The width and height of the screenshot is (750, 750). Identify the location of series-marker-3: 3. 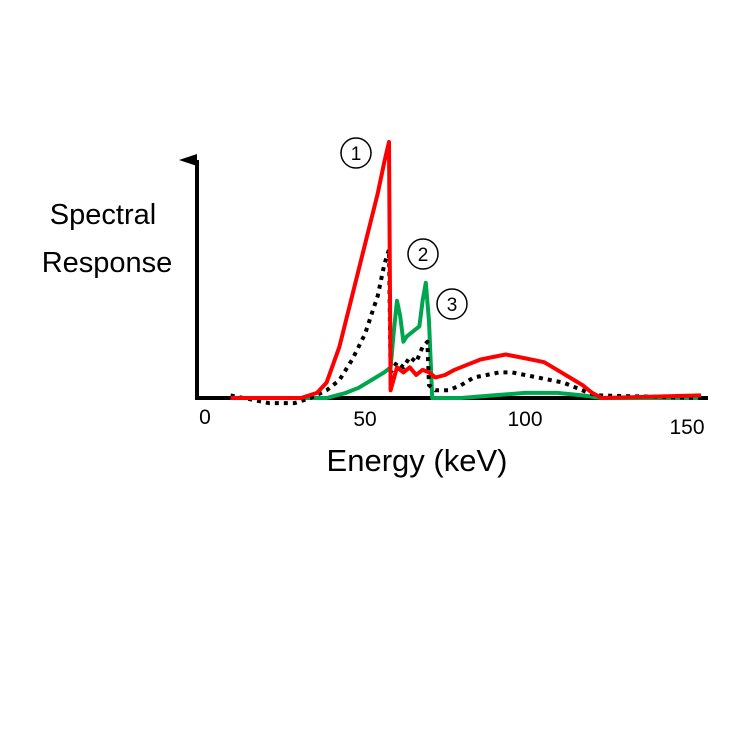
(452, 304).